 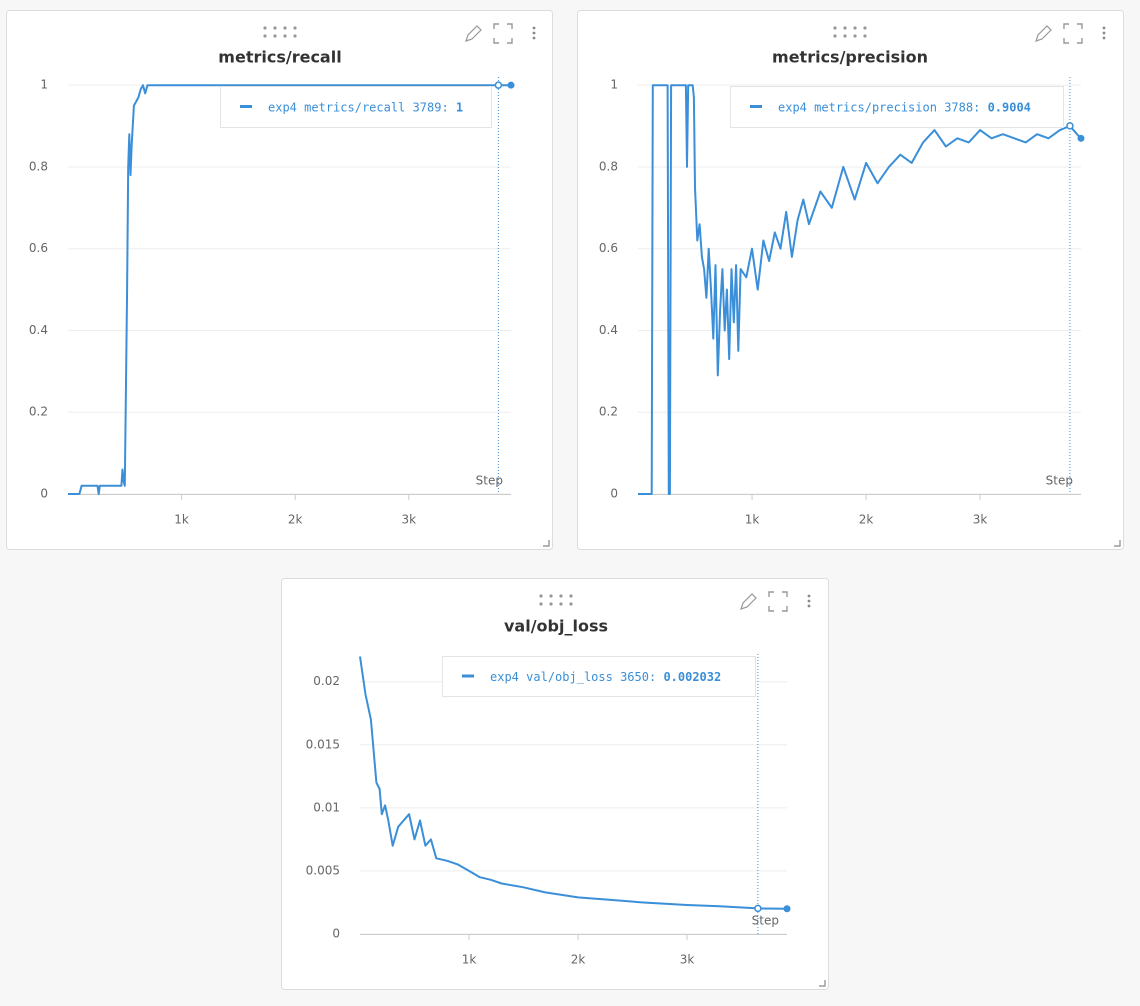 I want to click on legend-step: 3788, so click(x=958, y=107).